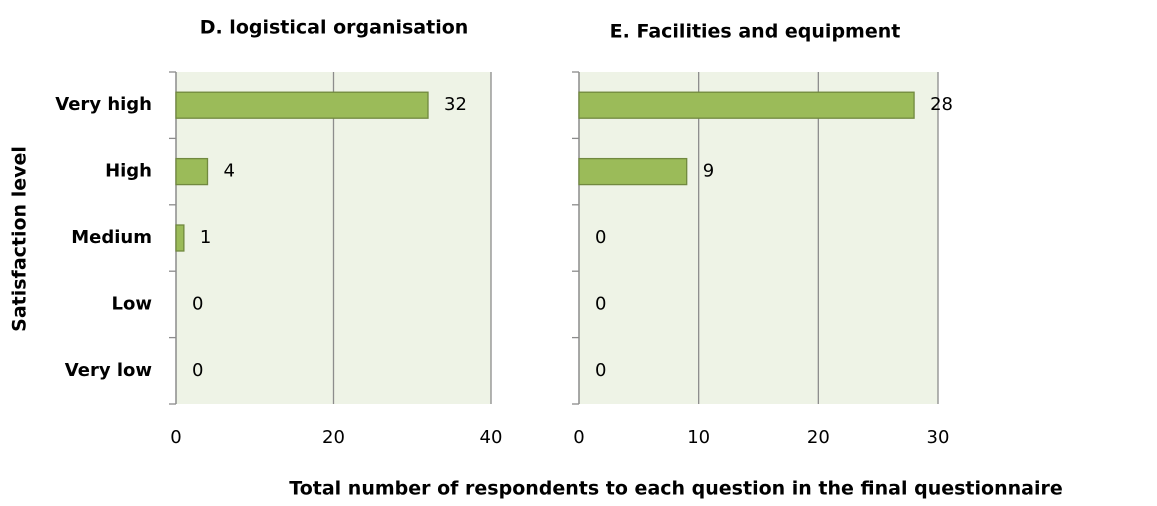 The height and width of the screenshot is (506, 1157). I want to click on y-tick-label: High, so click(128, 171).